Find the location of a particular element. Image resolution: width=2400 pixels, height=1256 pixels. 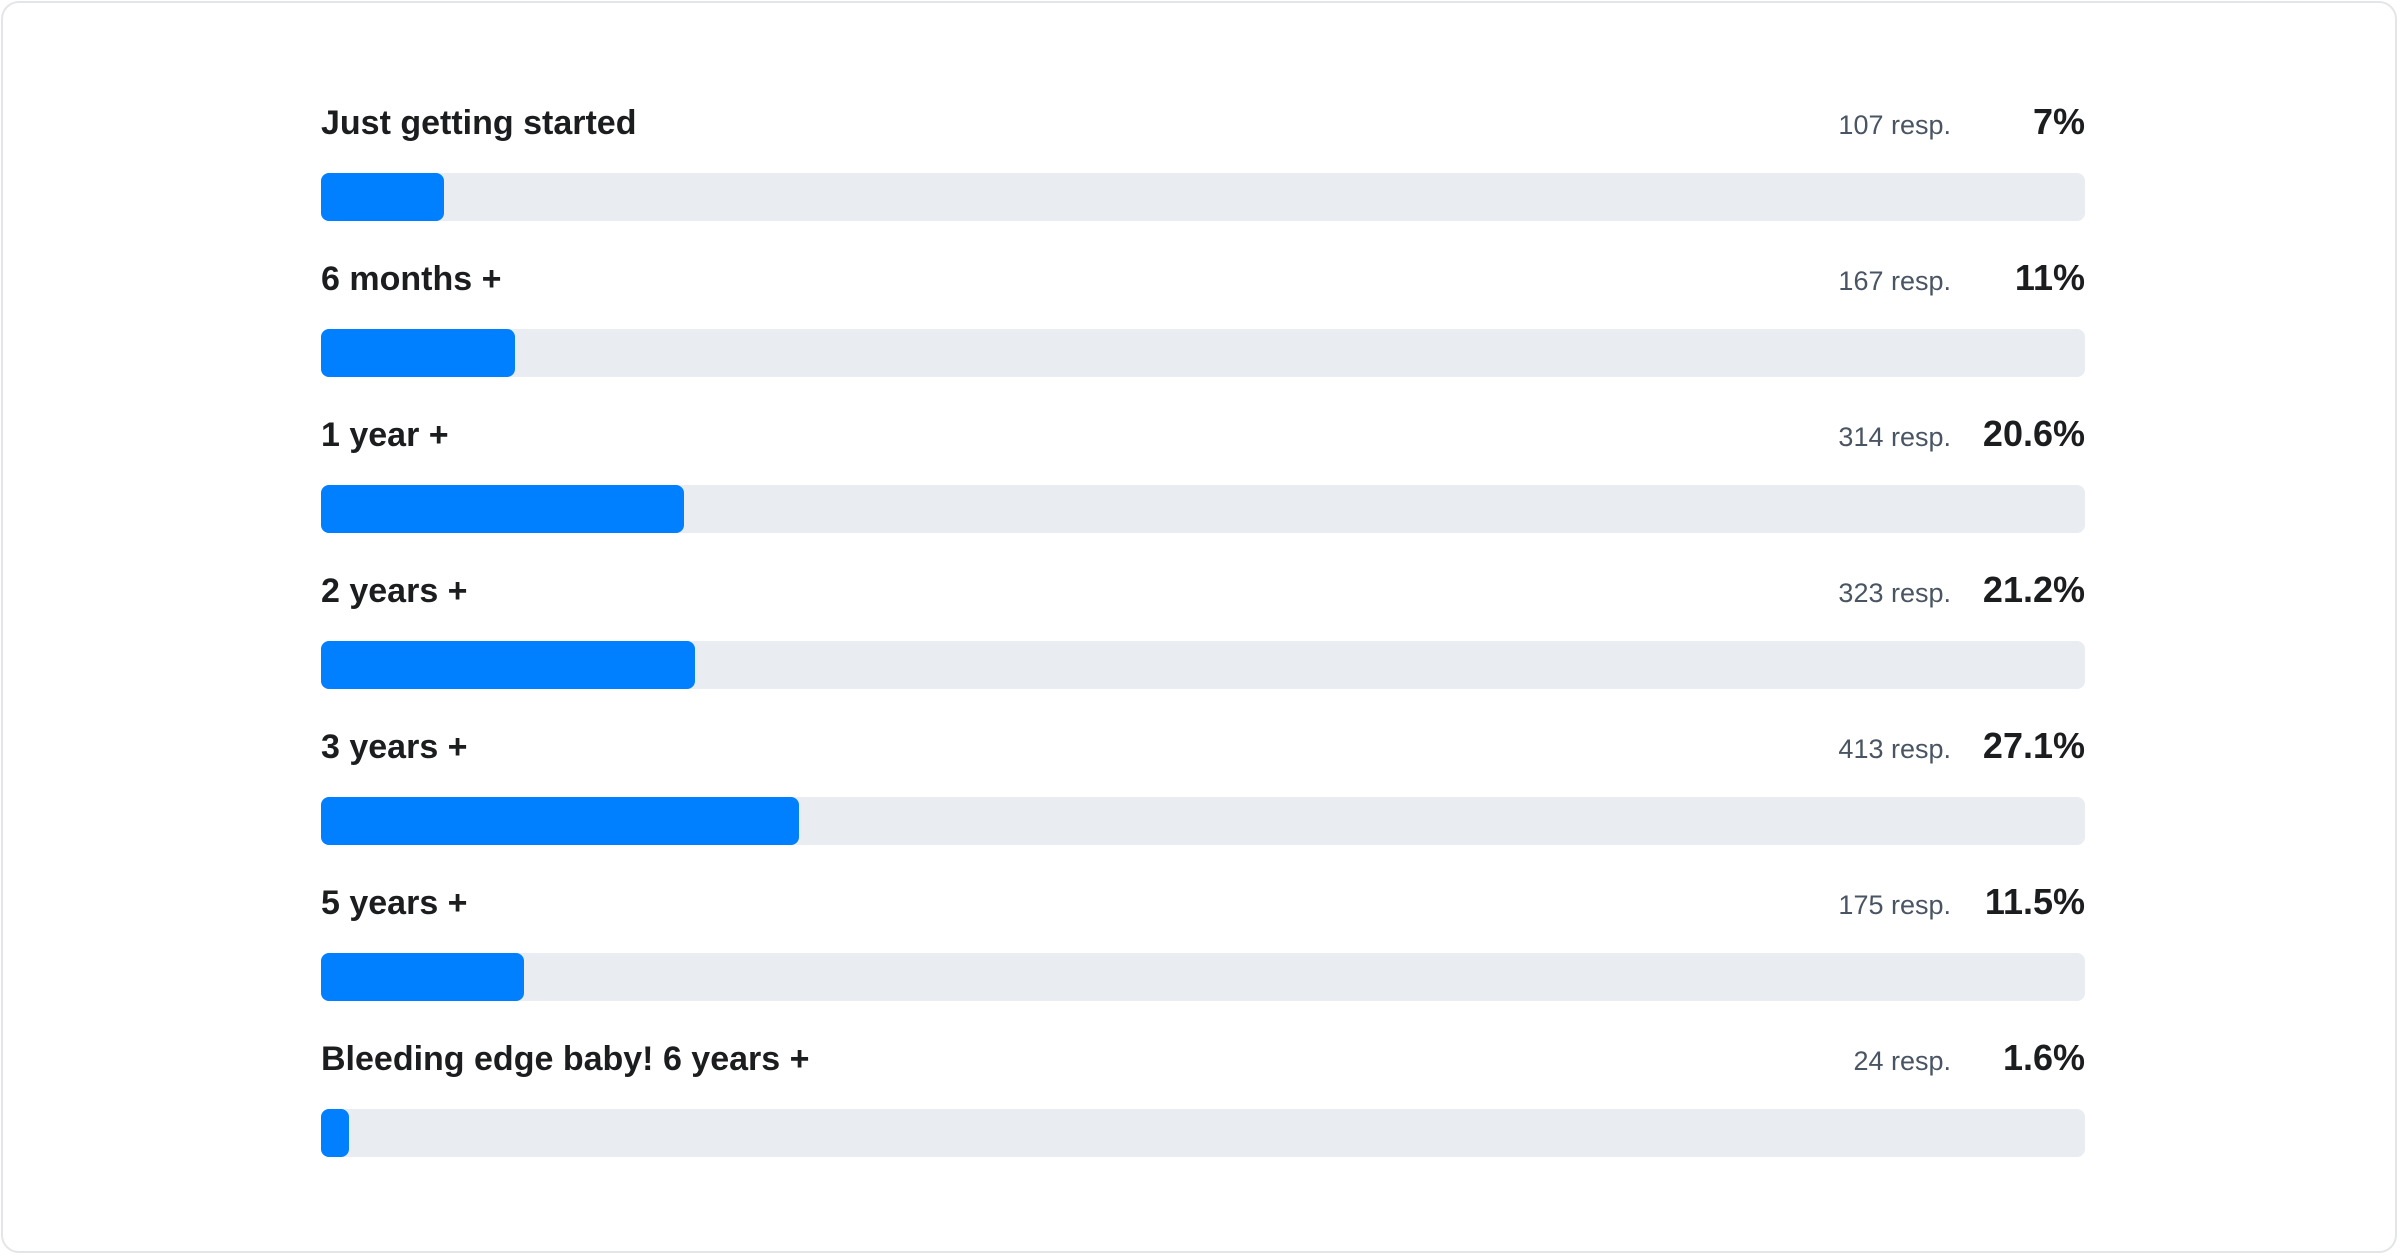

response-count: 323 resp. is located at coordinates (1894, 593).